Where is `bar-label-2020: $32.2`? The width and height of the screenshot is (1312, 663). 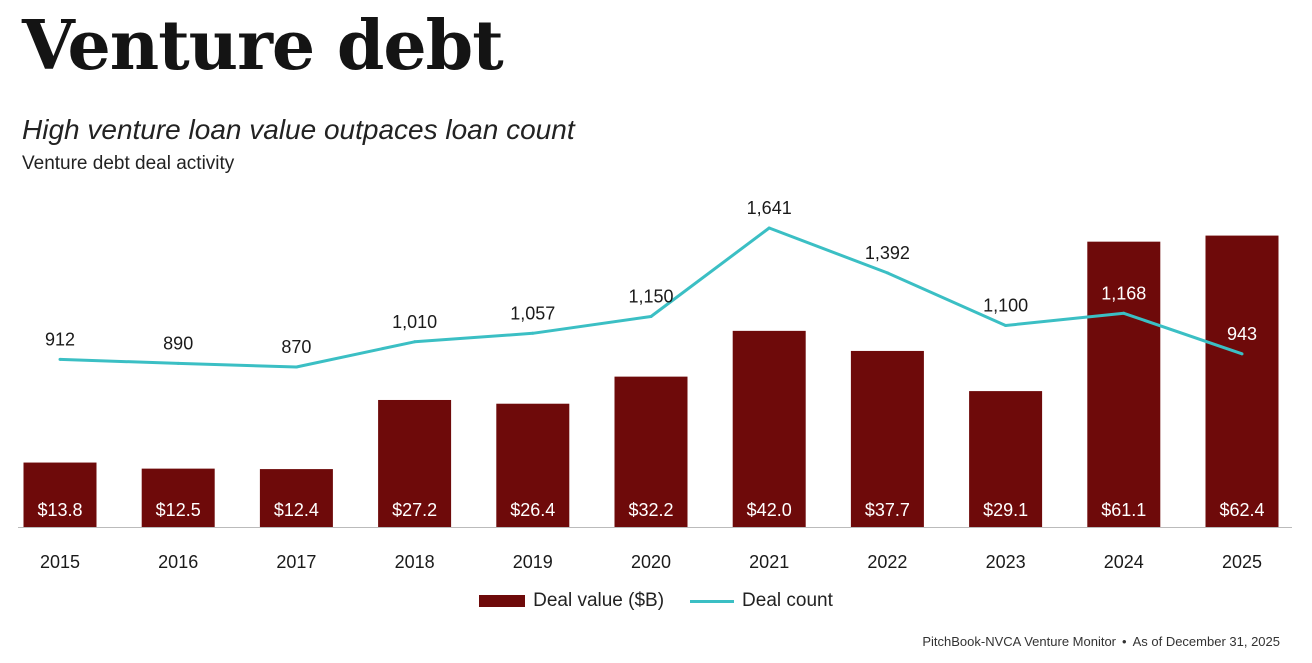 bar-label-2020: $32.2 is located at coordinates (650, 510).